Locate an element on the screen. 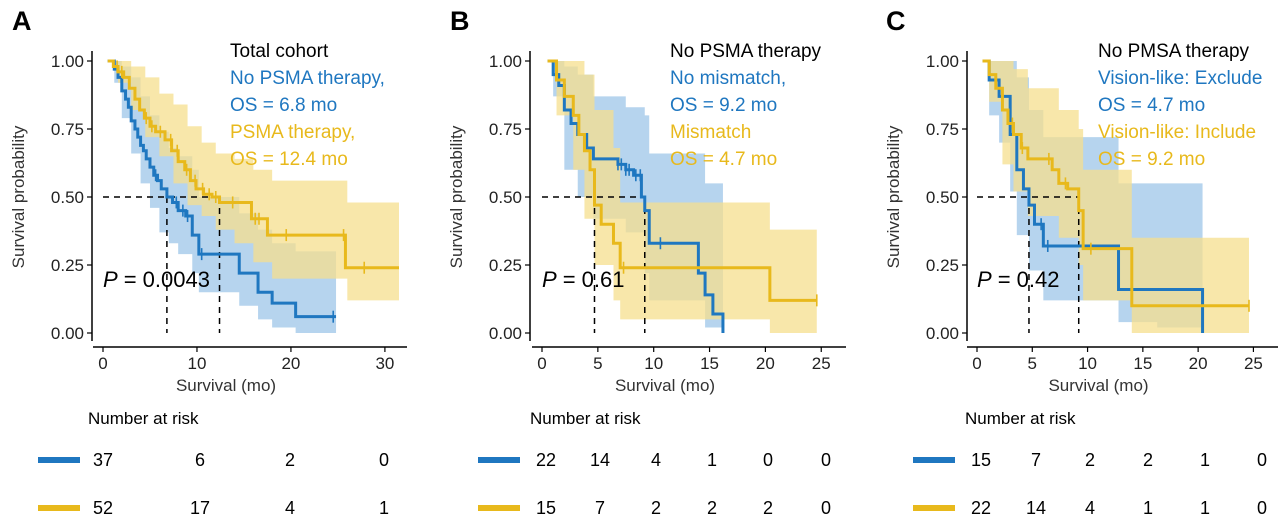  panel-letter: C is located at coordinates (896, 21).